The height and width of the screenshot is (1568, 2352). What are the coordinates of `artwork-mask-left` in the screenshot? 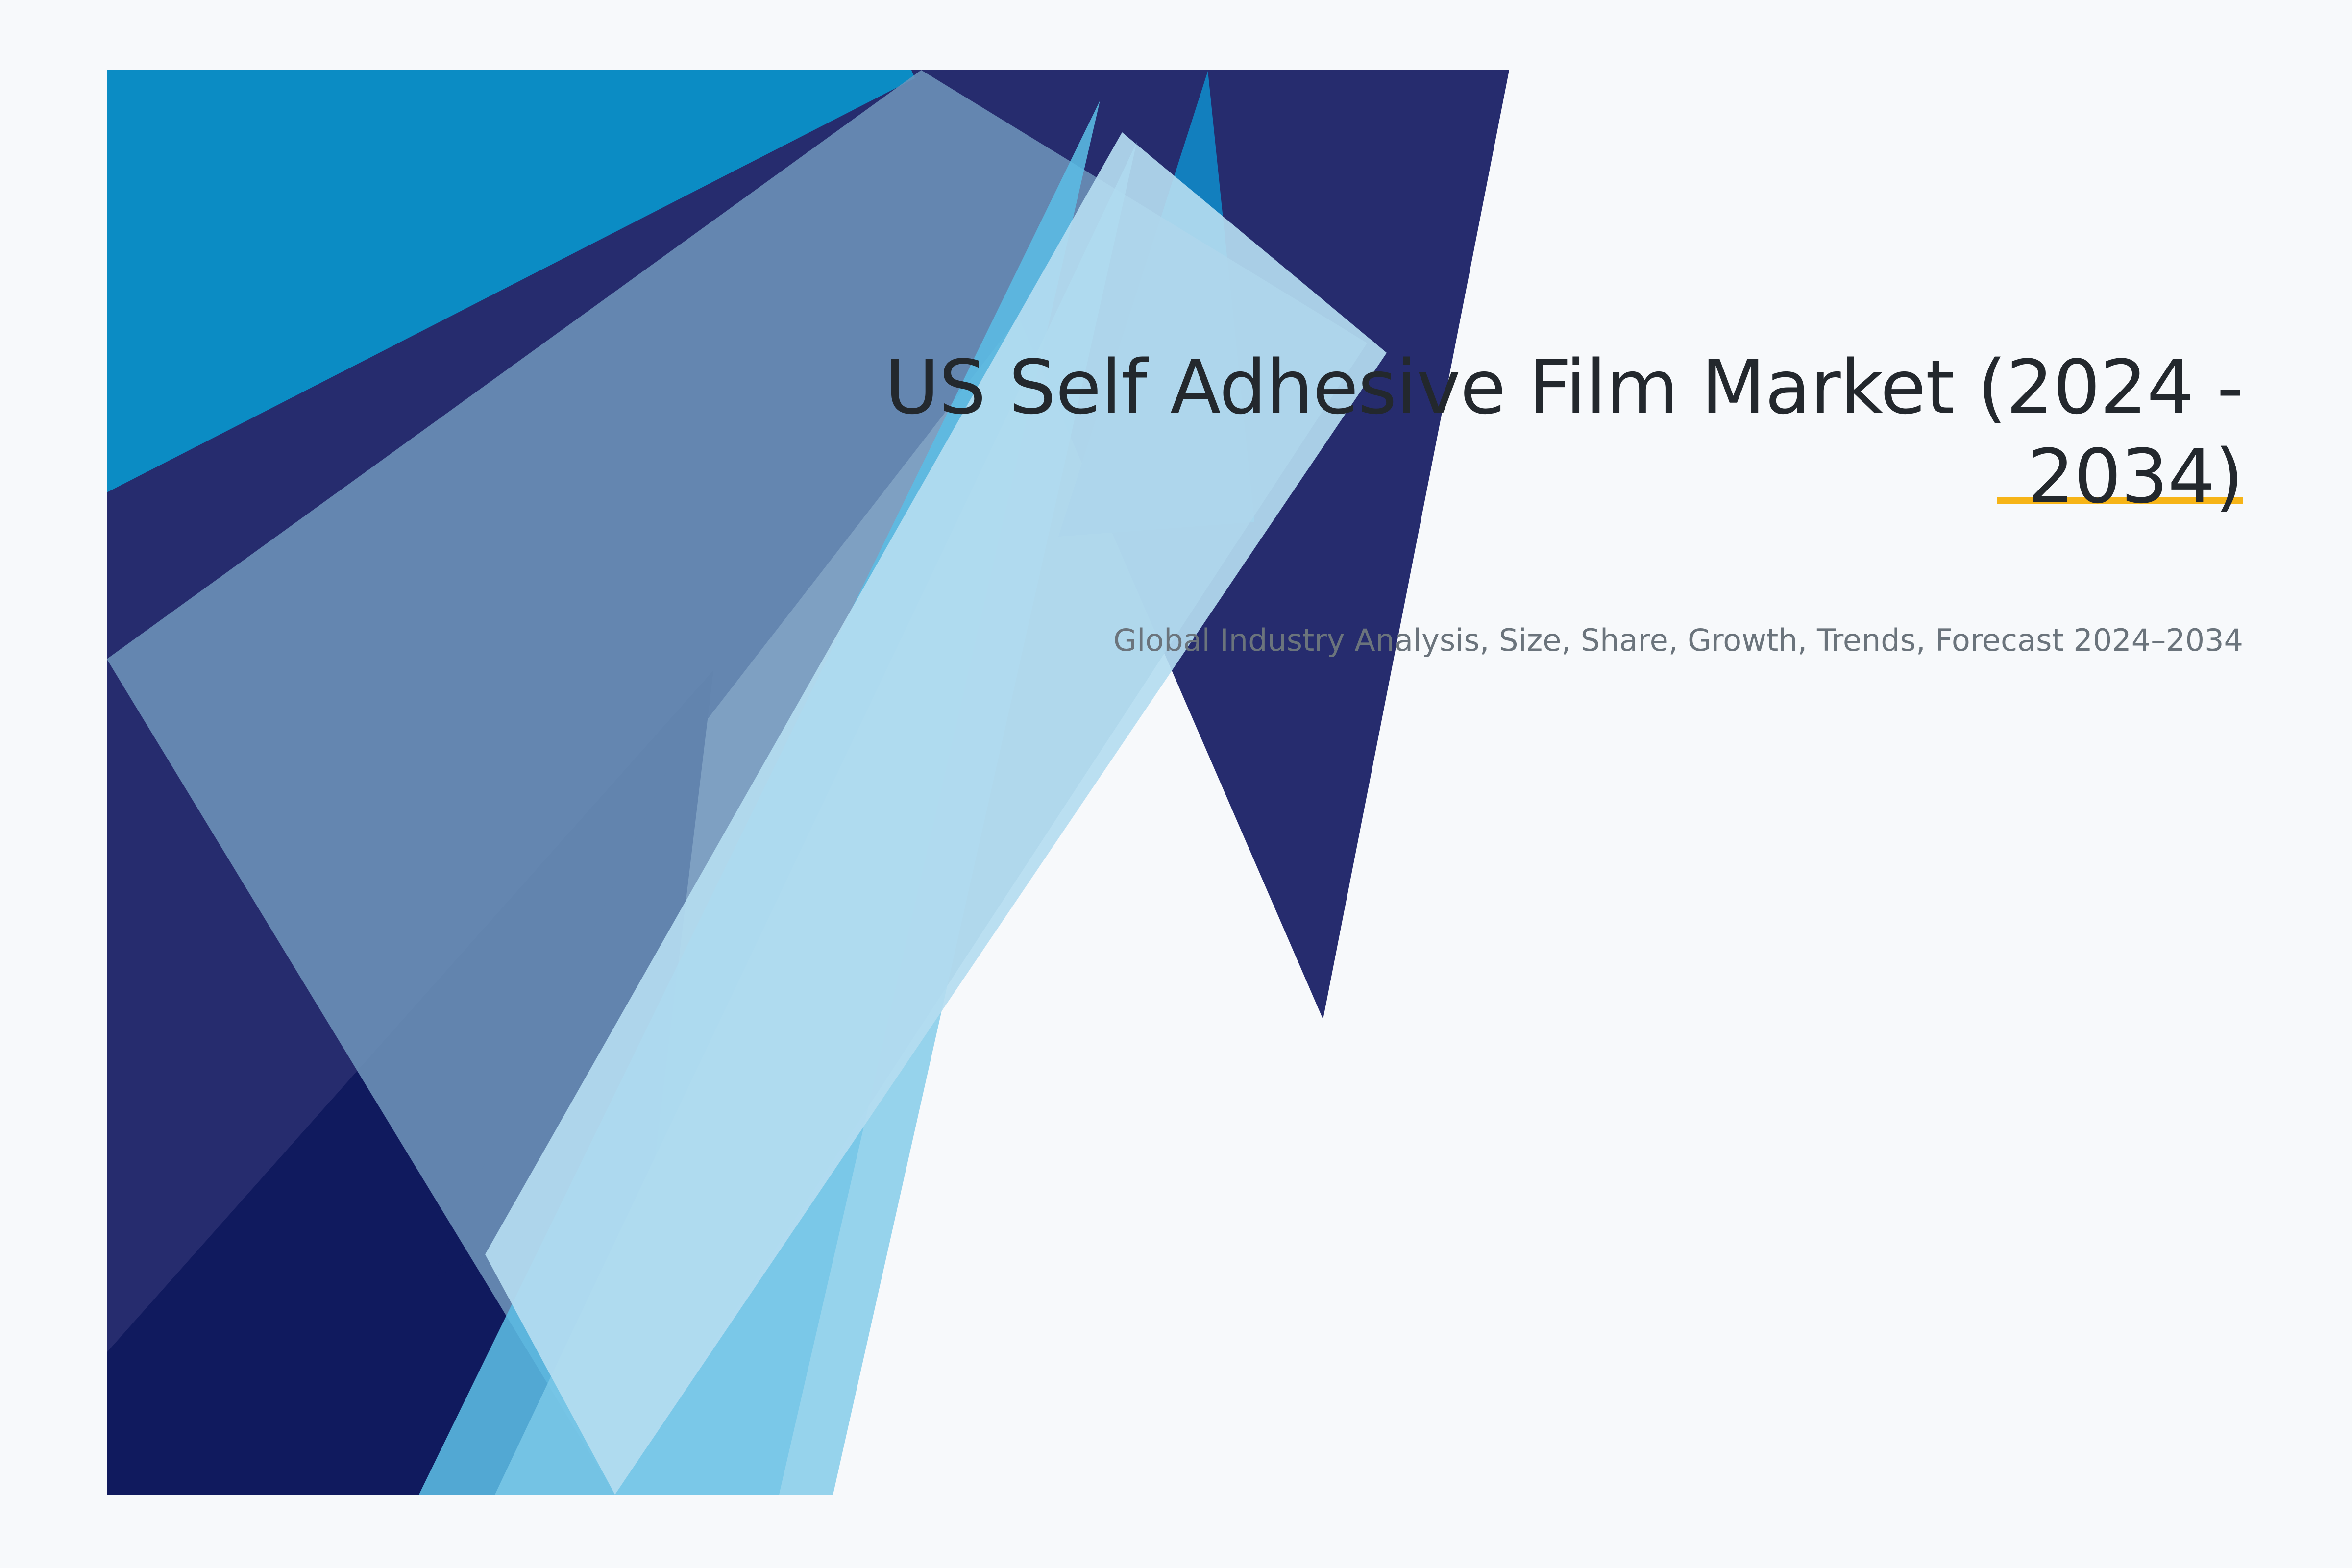 It's located at (53, 784).